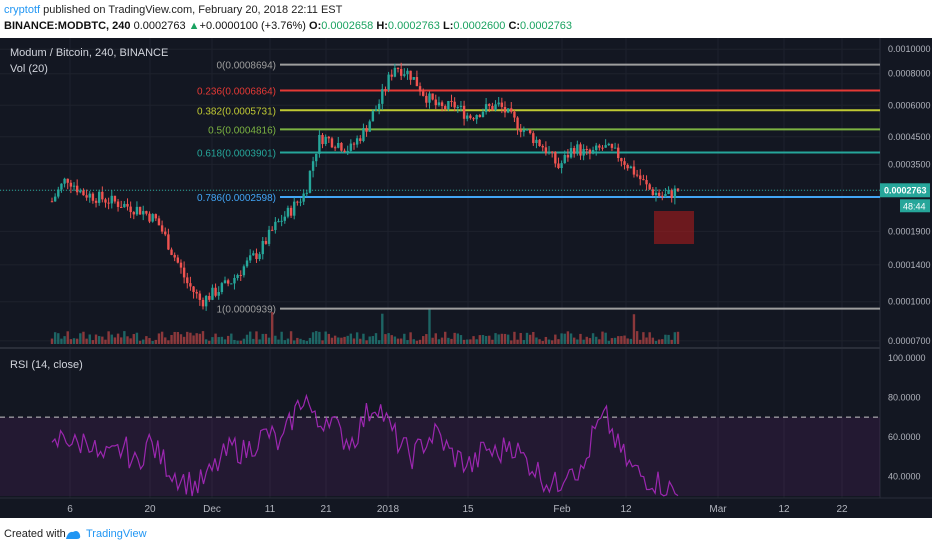  What do you see at coordinates (22, 10) in the screenshot?
I see `author-link: cryptotf` at bounding box center [22, 10].